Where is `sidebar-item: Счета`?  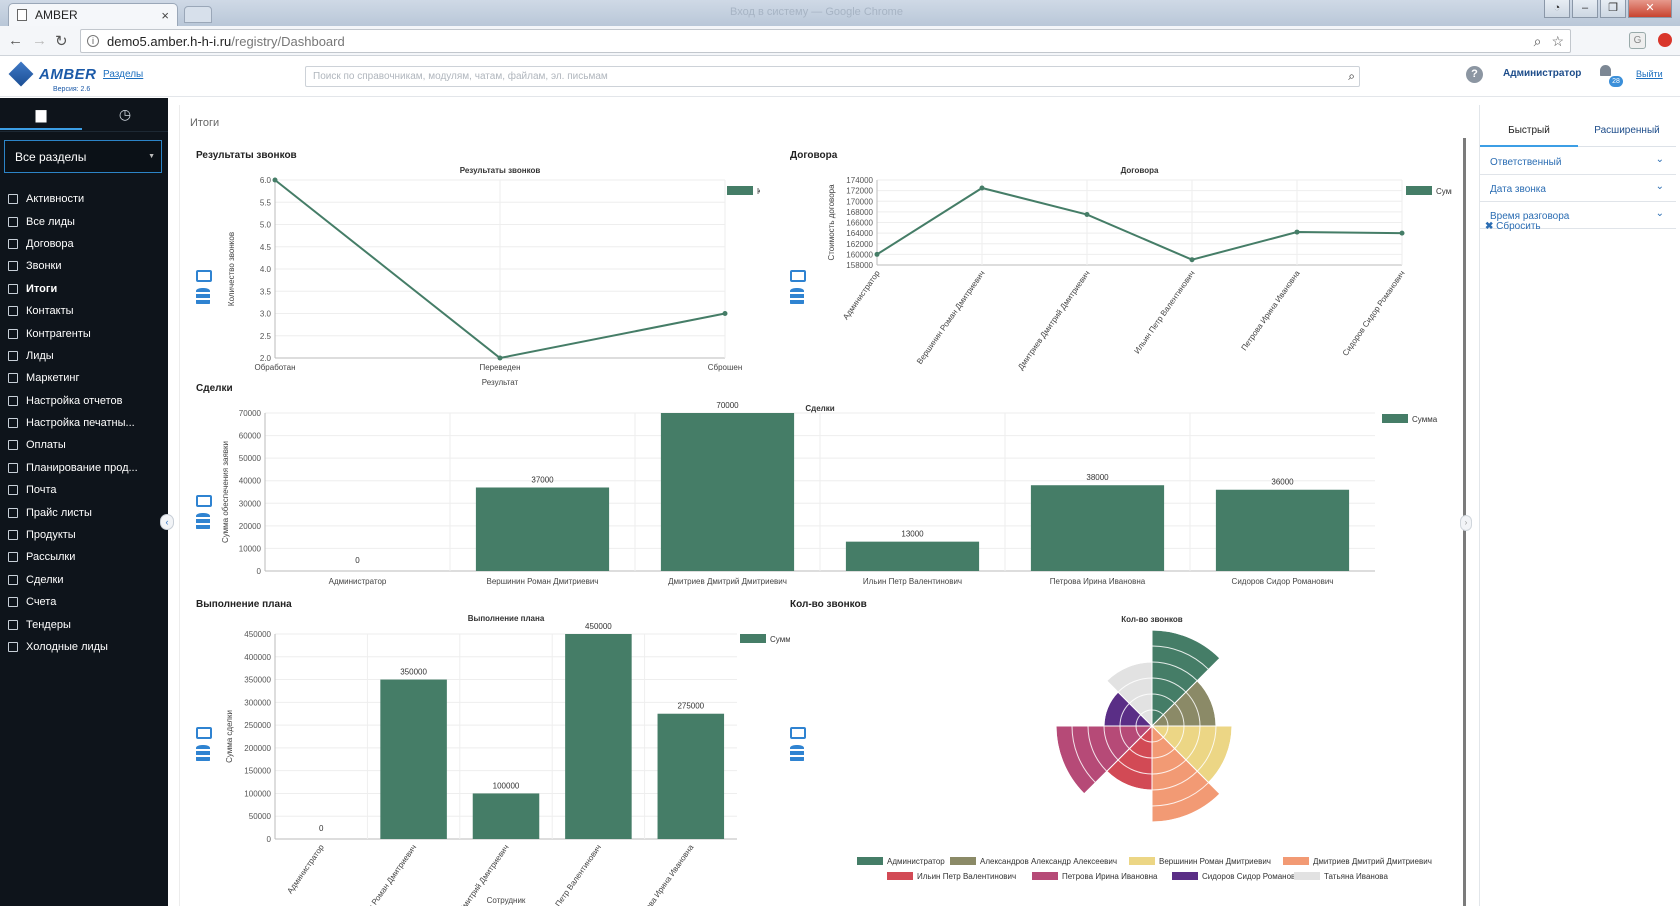 sidebar-item: Счета is located at coordinates (84, 602).